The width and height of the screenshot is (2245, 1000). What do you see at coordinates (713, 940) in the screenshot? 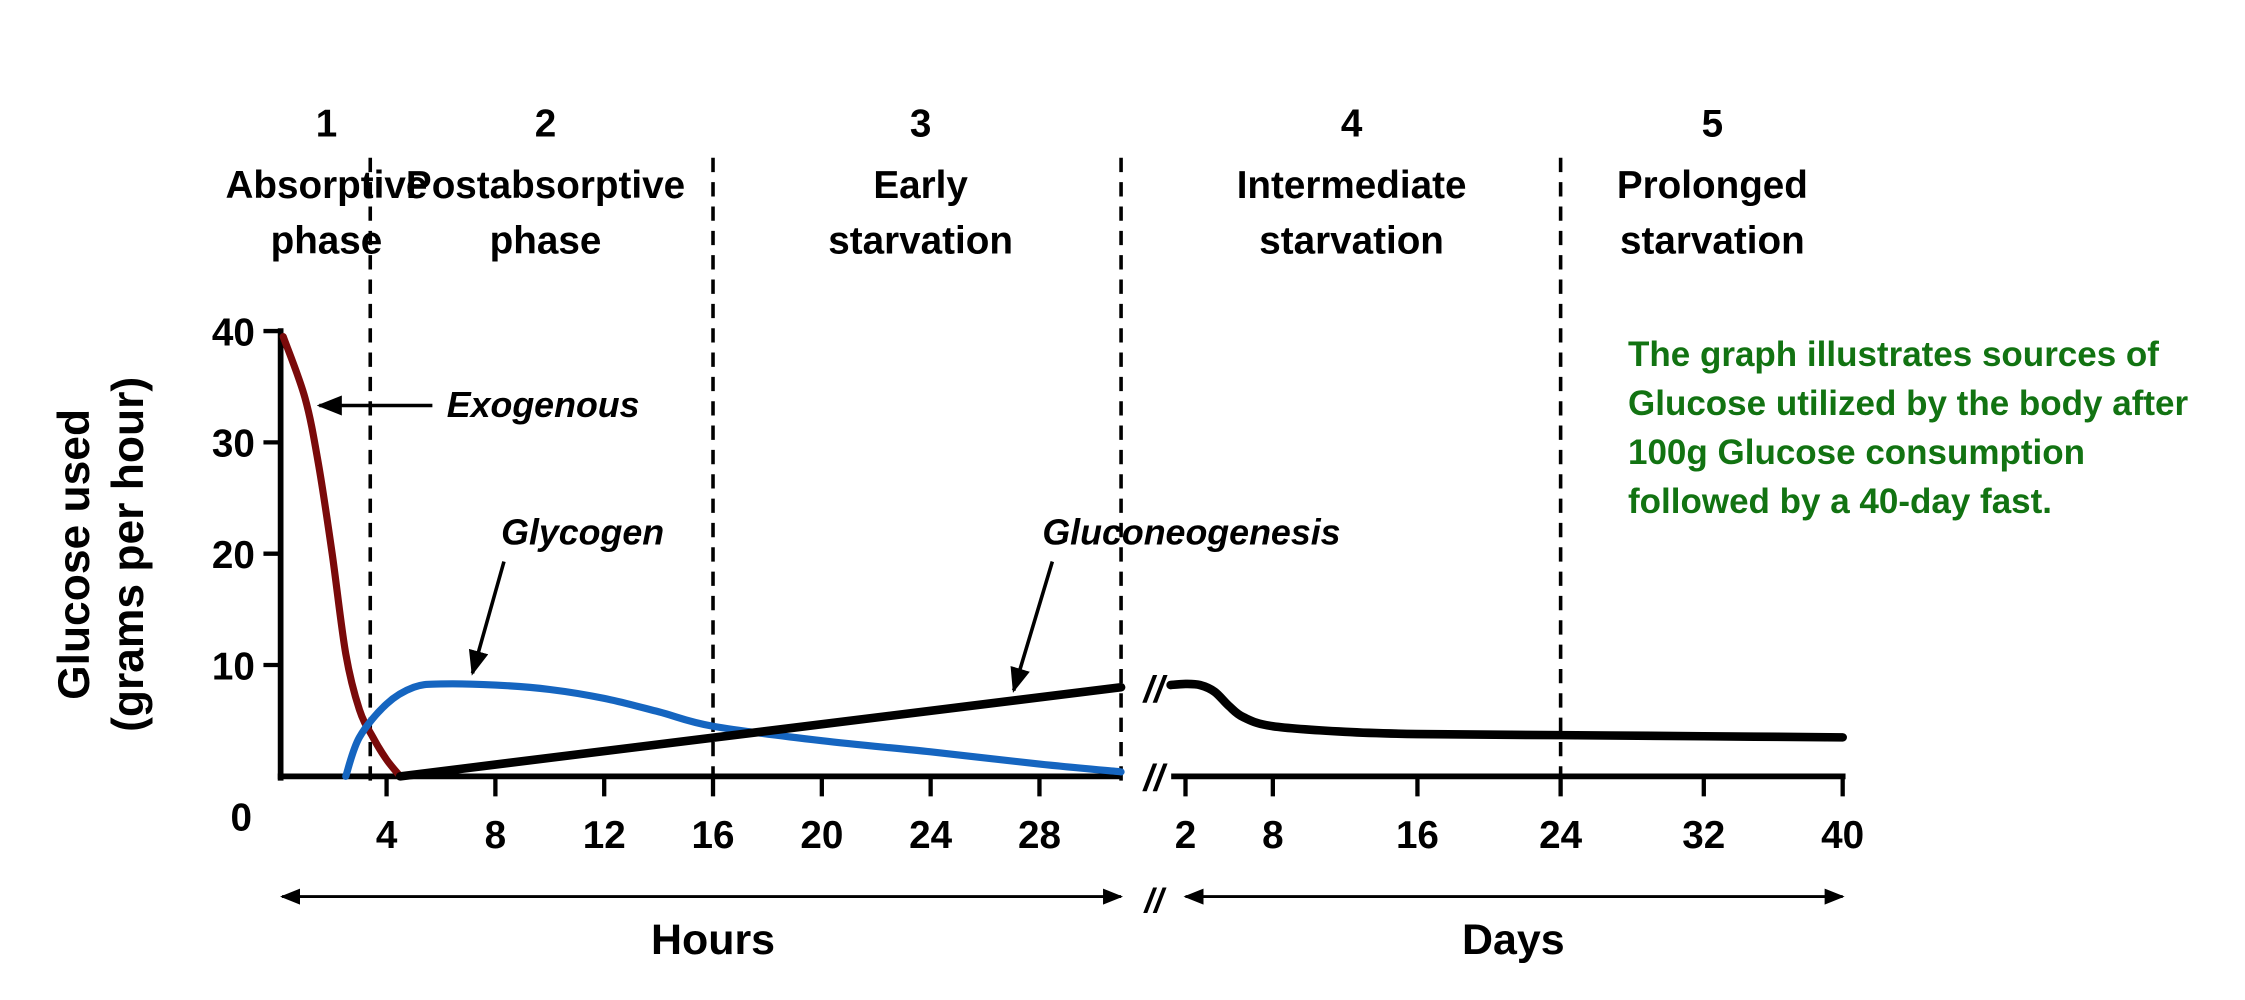
I see `xlabel-hours: Hours` at bounding box center [713, 940].